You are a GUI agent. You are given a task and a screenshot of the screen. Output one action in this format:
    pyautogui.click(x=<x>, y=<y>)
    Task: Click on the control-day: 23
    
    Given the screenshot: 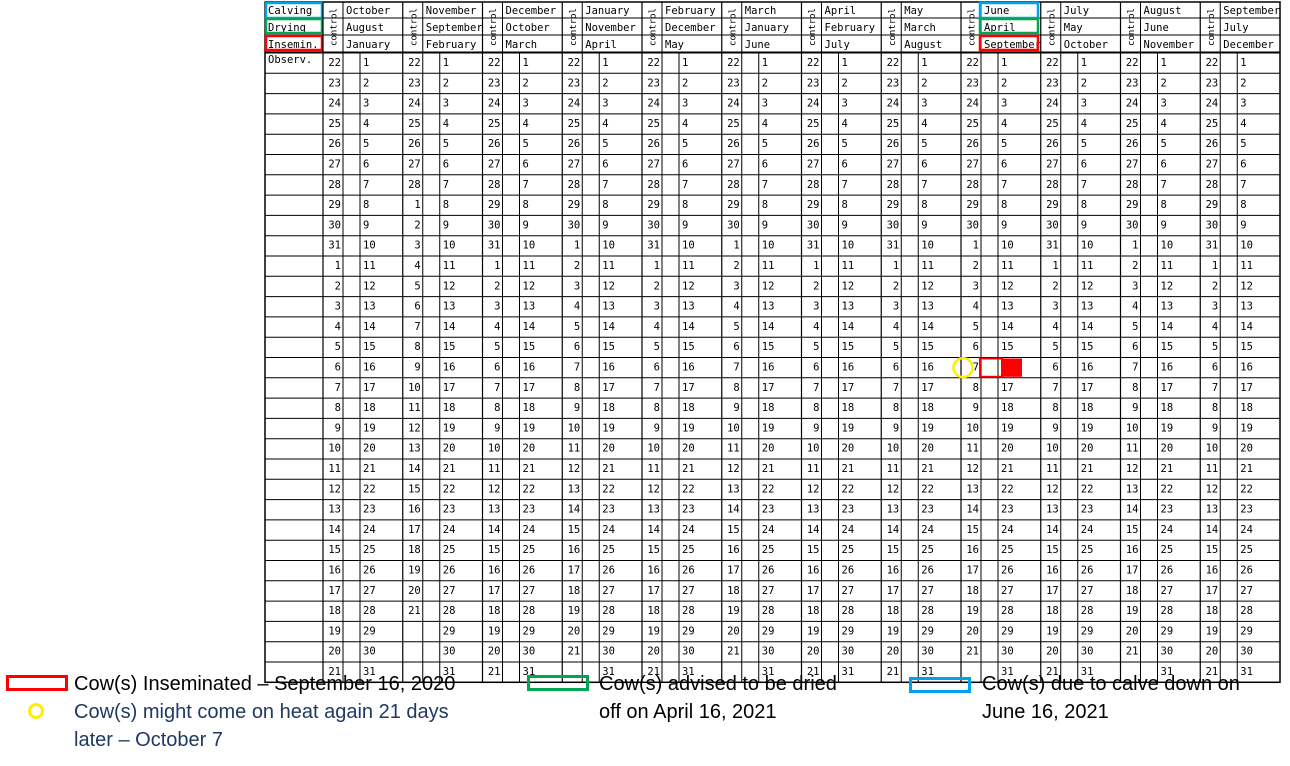 What is the action you would take?
    pyautogui.click(x=1212, y=83)
    